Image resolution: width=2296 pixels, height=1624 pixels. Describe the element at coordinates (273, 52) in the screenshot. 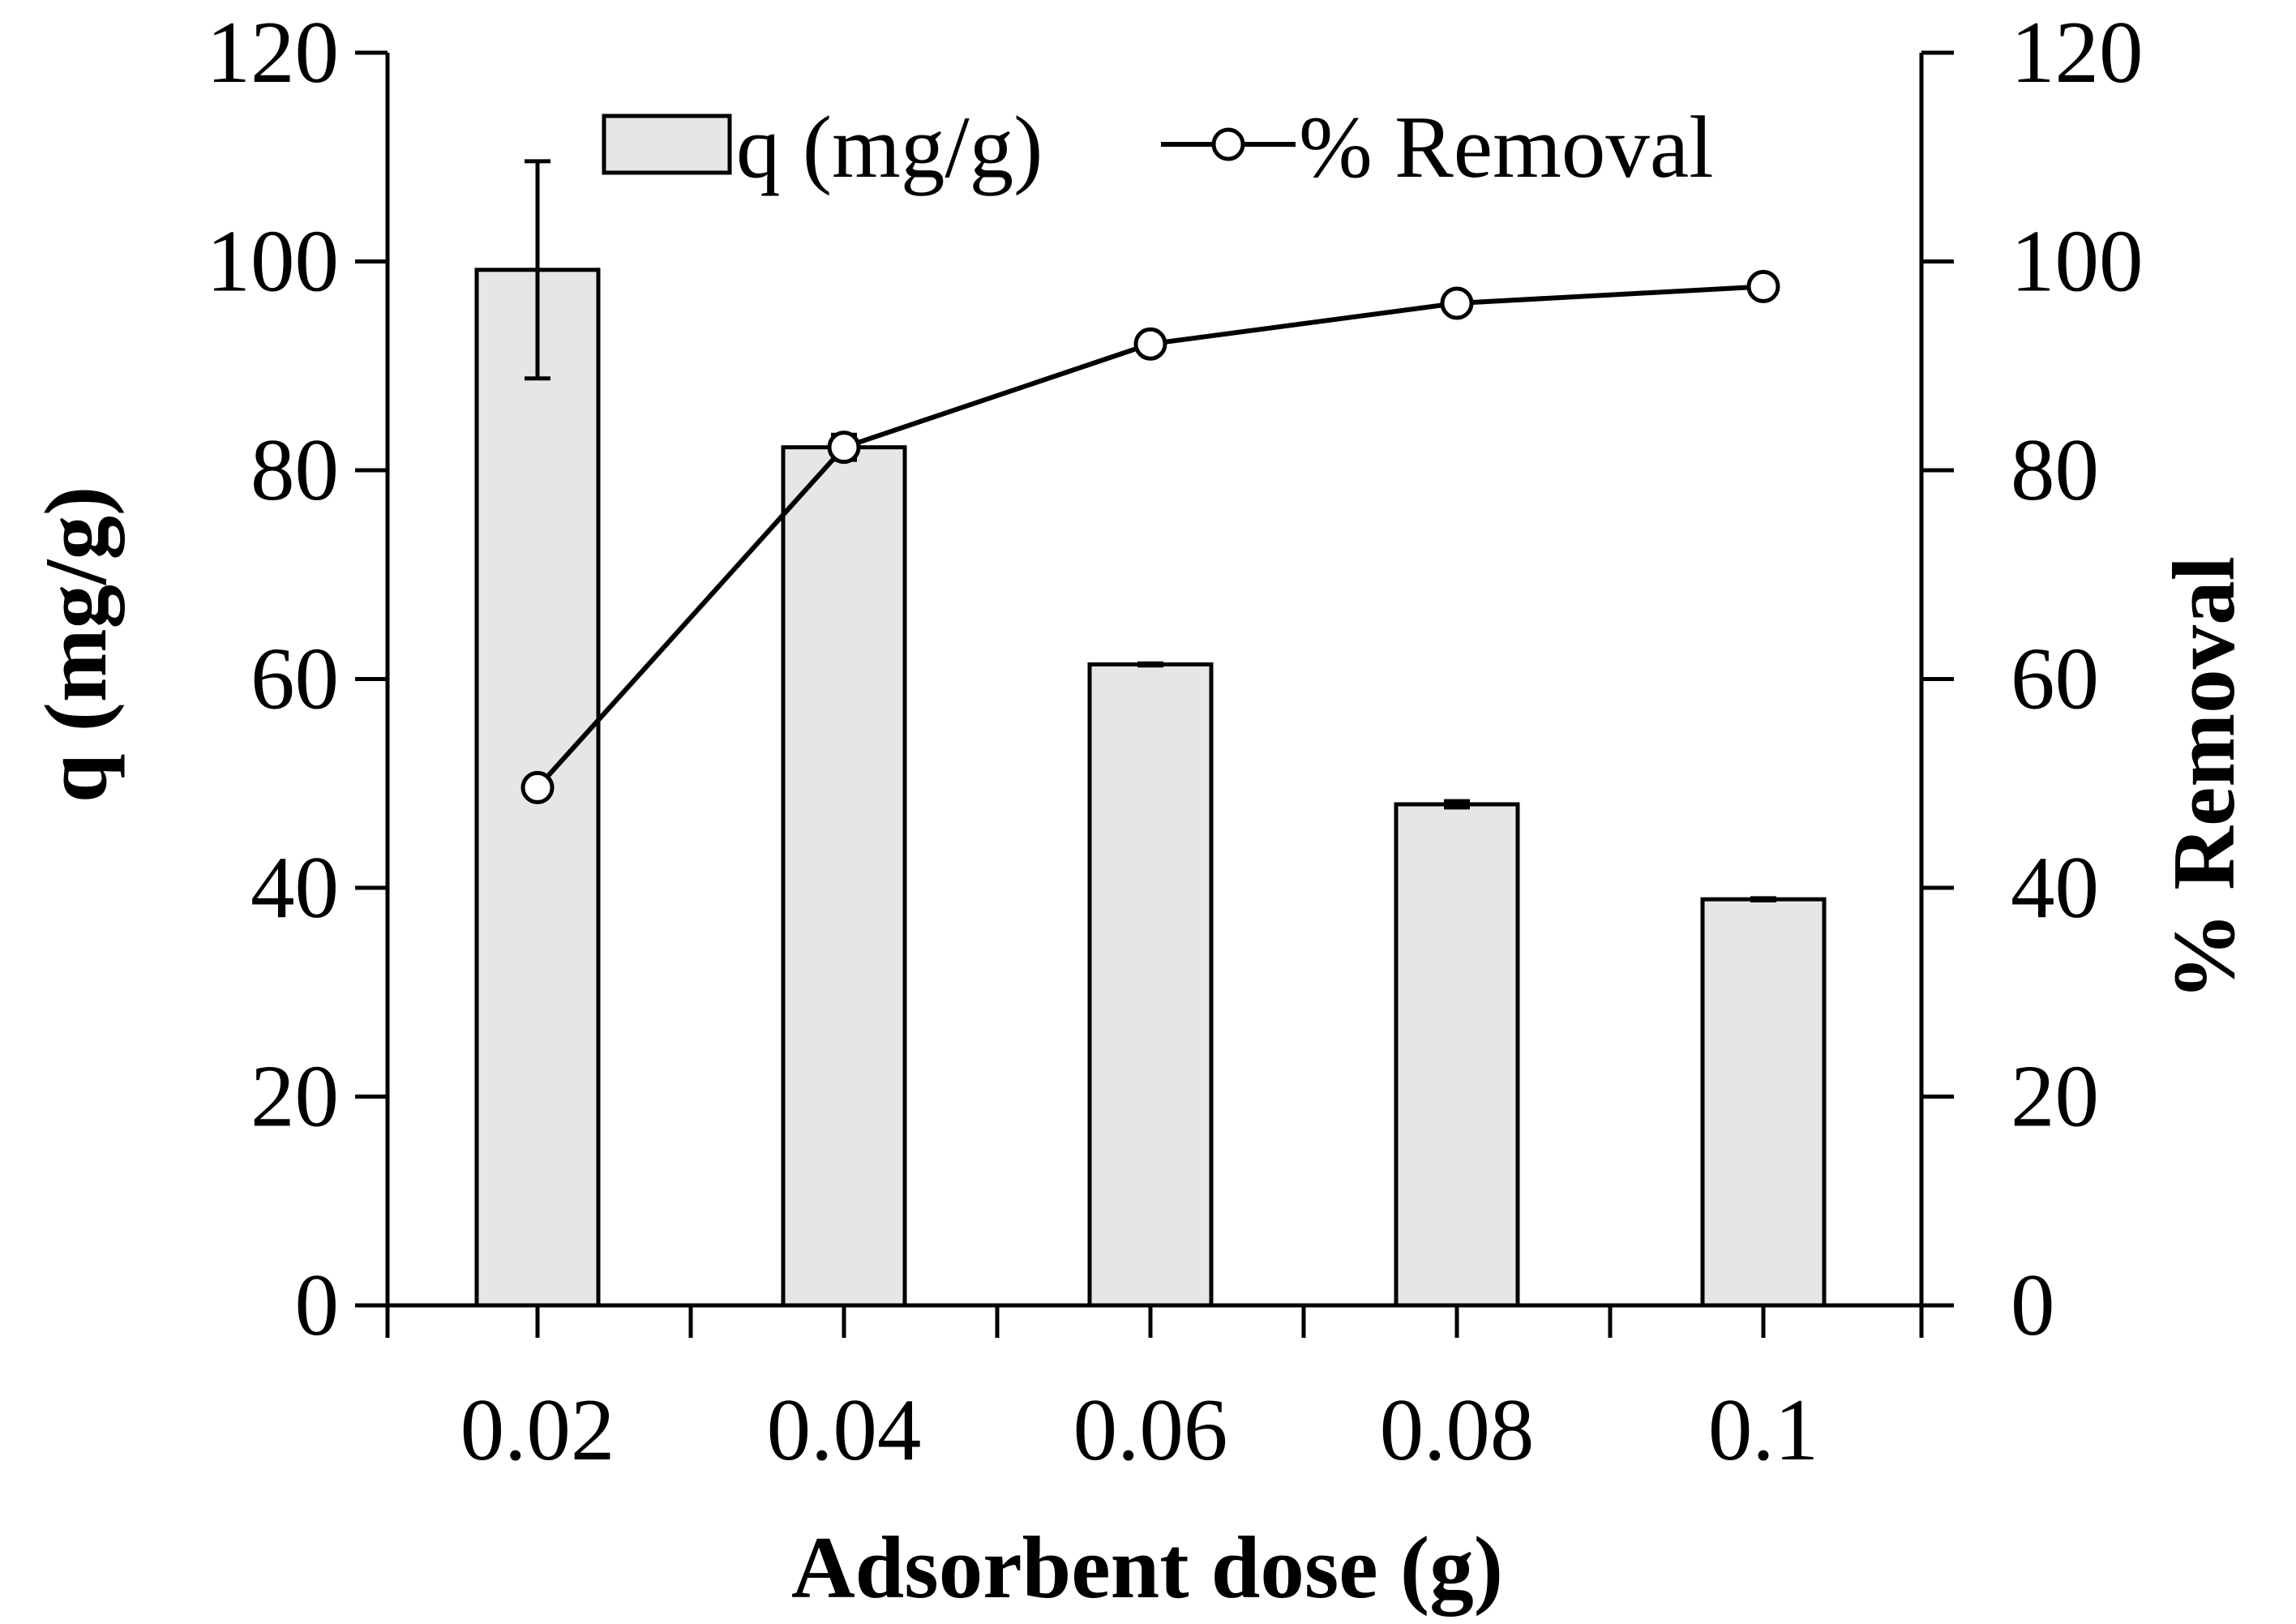

I see `y-tick-label-left-120: 120` at that location.